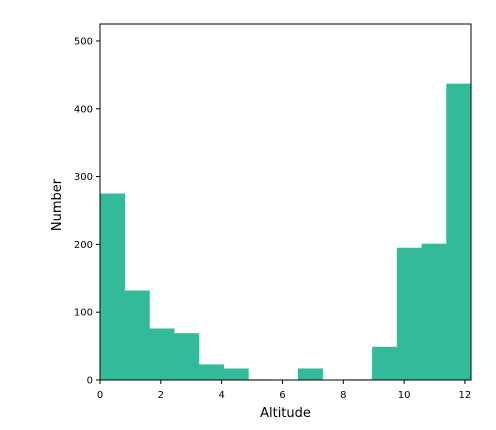 This screenshot has width=496, height=430. Describe the element at coordinates (90, 381) in the screenshot. I see `y-tick-label: 0` at that location.